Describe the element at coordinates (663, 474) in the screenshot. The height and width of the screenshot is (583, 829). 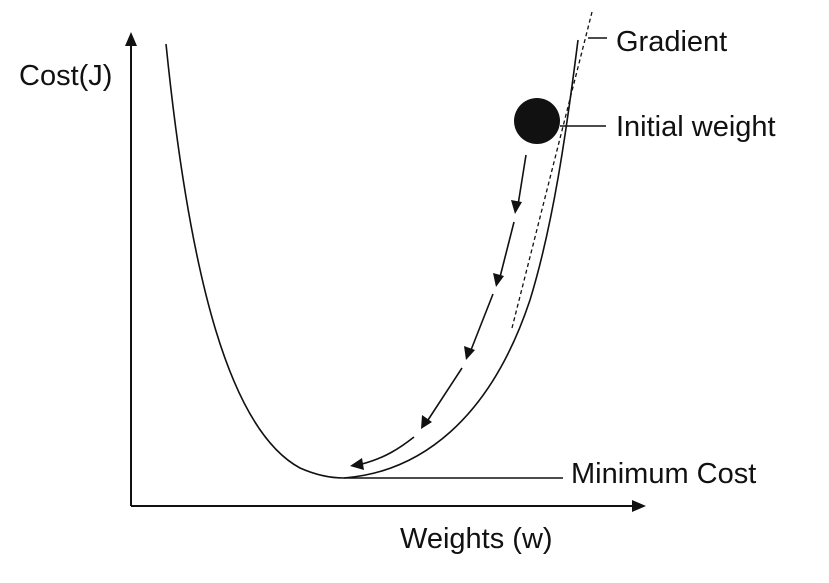
I see `minimum-cost-label: Minimum Cost` at that location.